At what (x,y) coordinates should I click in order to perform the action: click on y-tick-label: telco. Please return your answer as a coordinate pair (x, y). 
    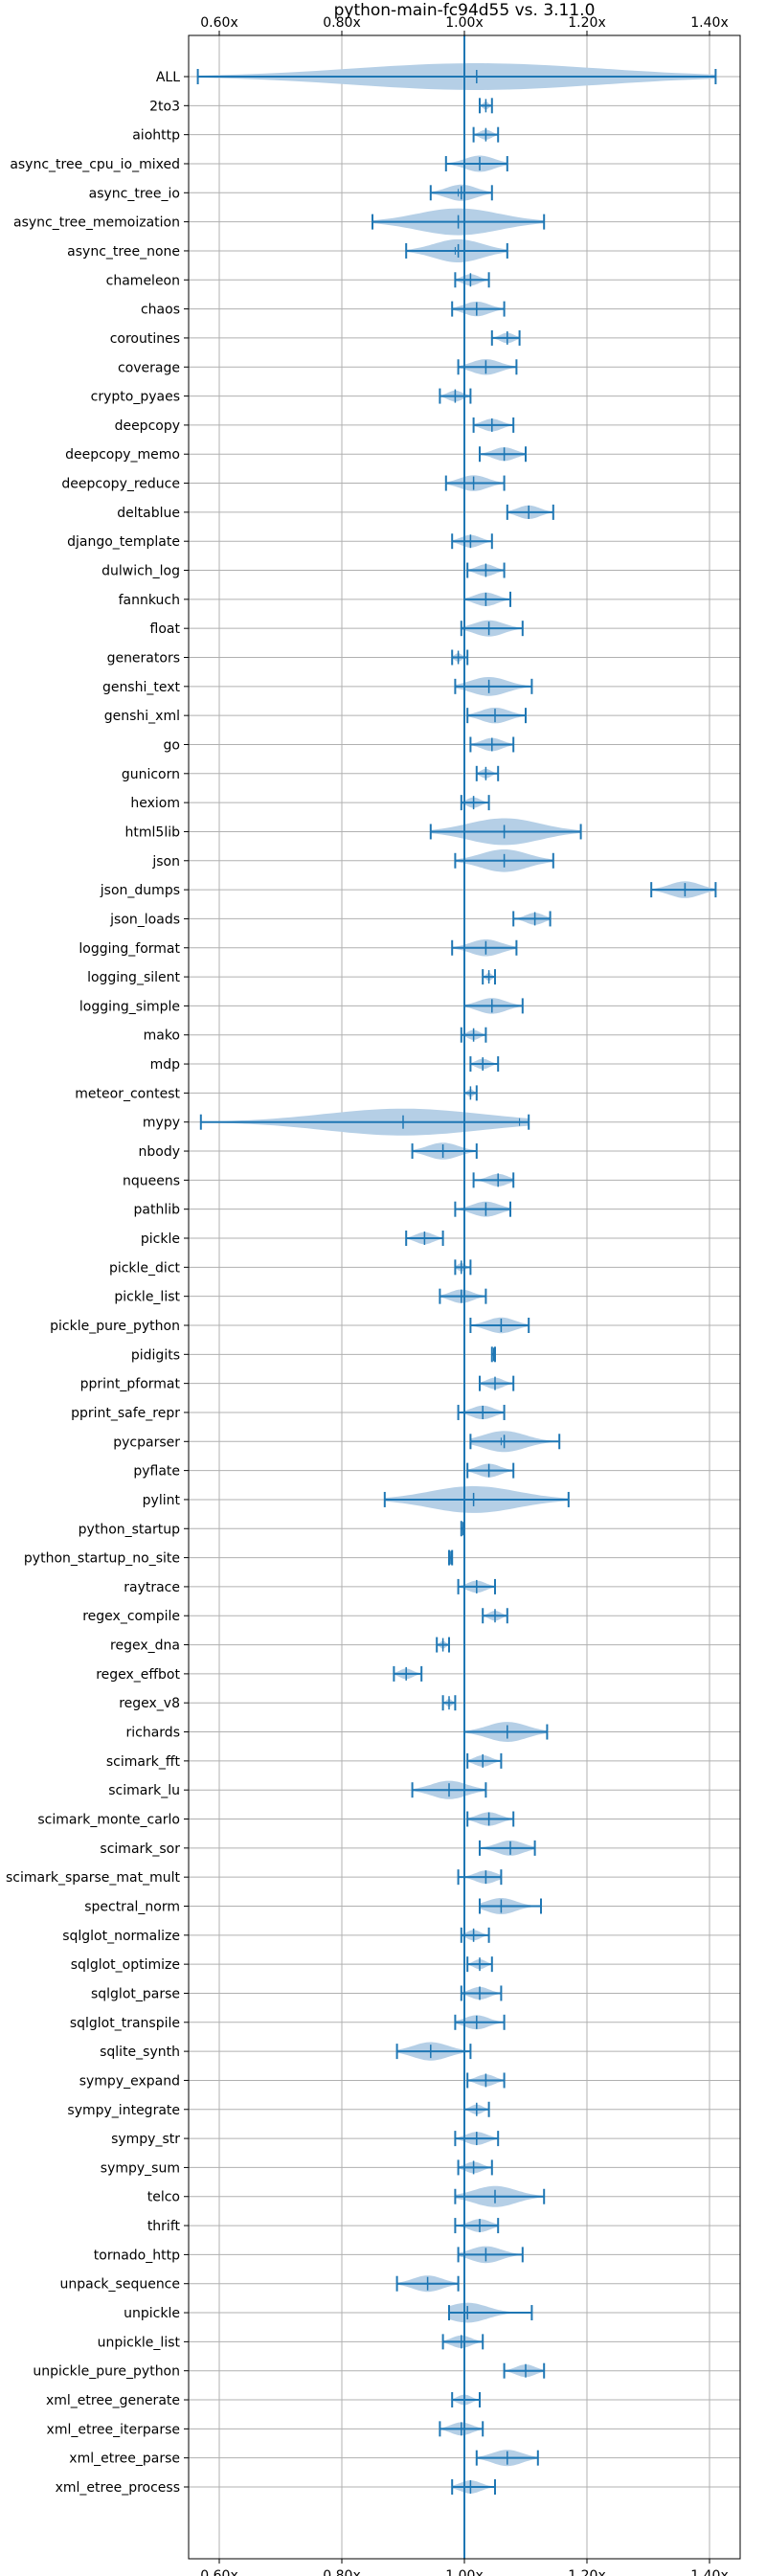
    Looking at the image, I should click on (164, 2197).